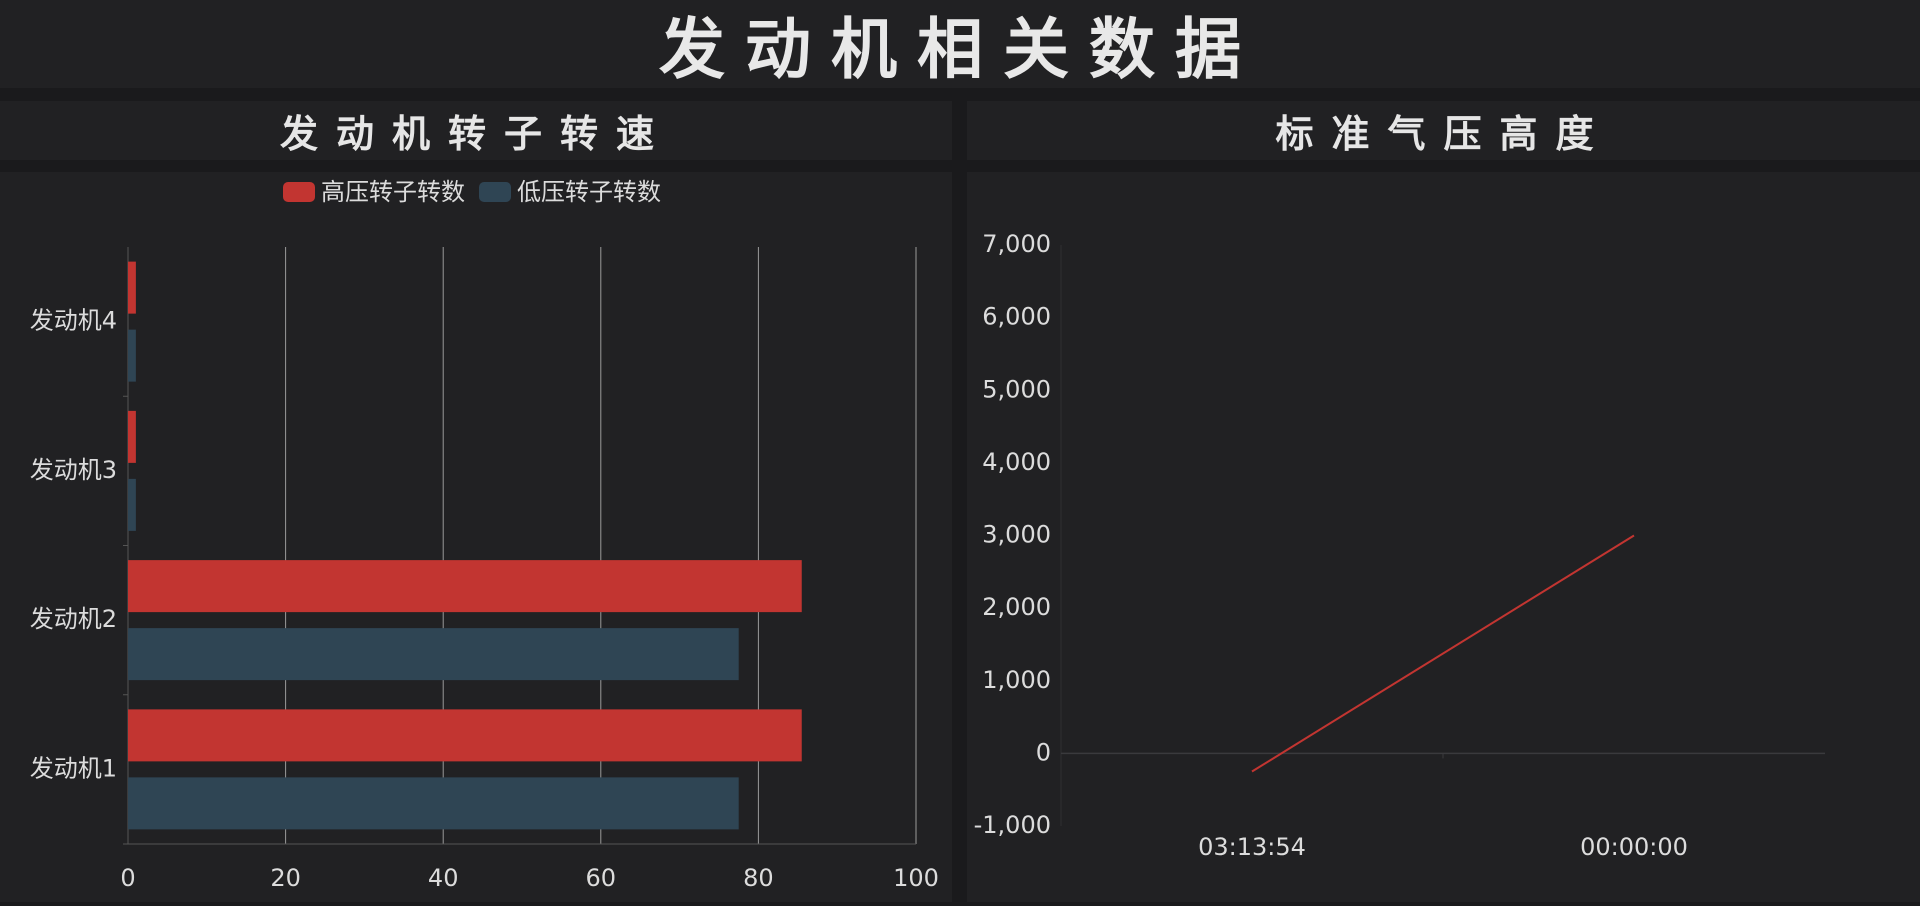 Image resolution: width=1920 pixels, height=906 pixels. What do you see at coordinates (1443, 134) in the screenshot?
I see `right-panel-title: 标准气压高度` at bounding box center [1443, 134].